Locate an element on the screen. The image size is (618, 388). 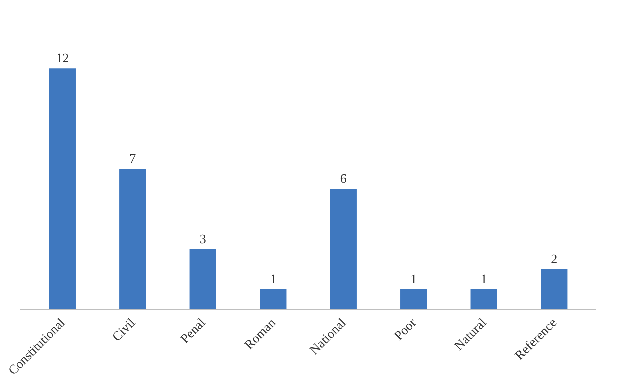
x-tick-label: Poor is located at coordinates (405, 329).